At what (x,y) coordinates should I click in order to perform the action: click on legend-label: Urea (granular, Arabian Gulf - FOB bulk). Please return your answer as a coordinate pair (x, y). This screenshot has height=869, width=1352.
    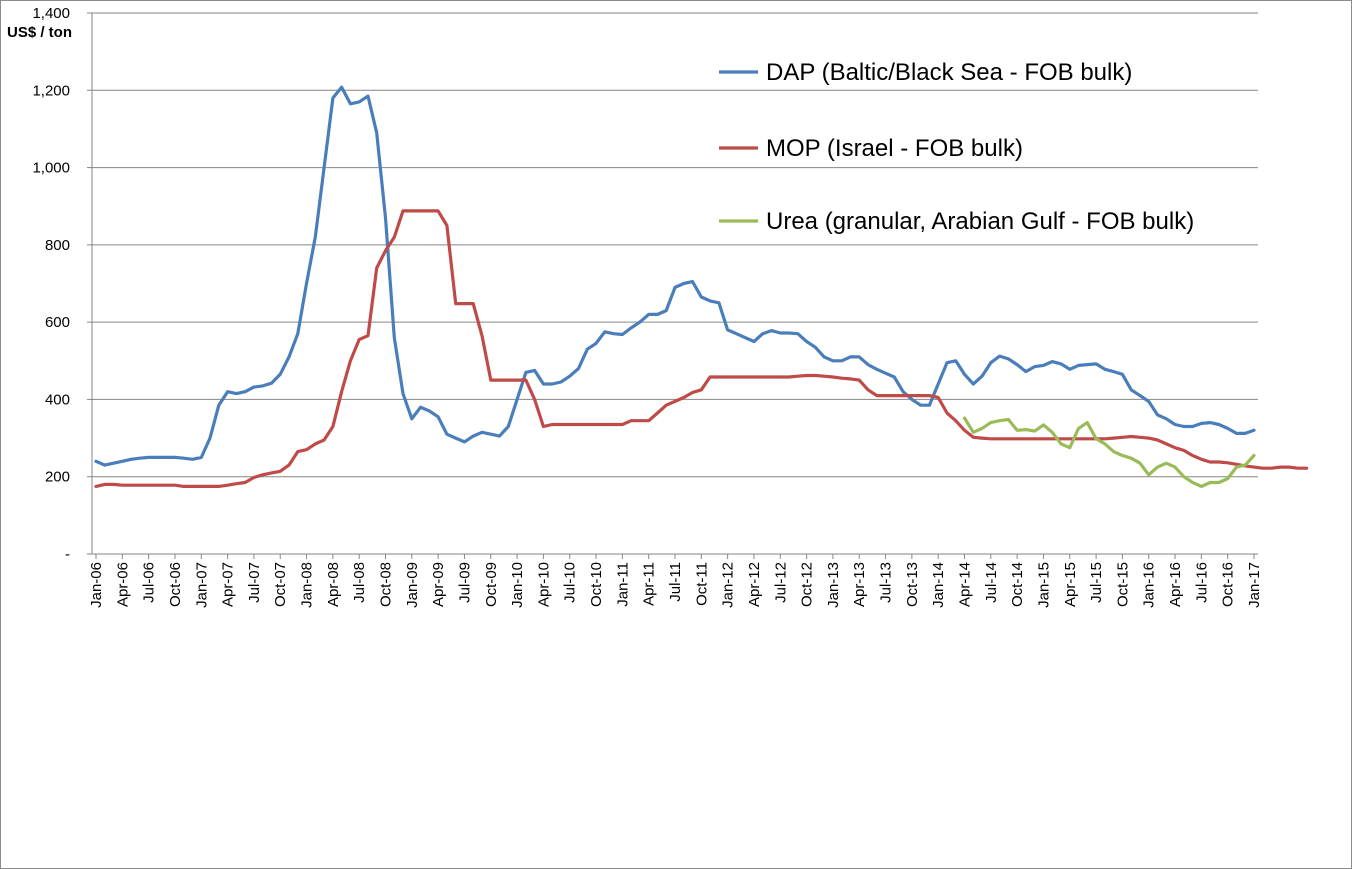
    Looking at the image, I should click on (980, 221).